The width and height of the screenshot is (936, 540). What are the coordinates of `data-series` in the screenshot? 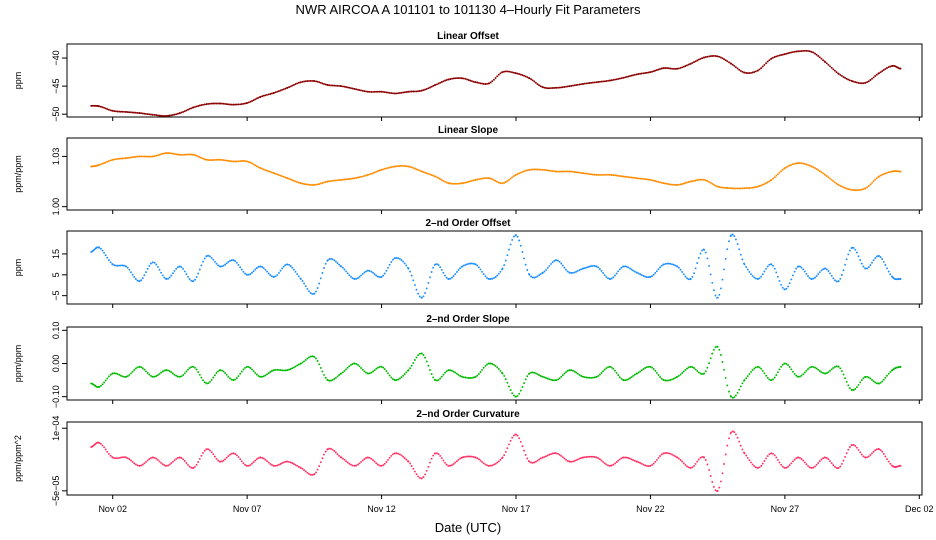 It's located at (496, 461).